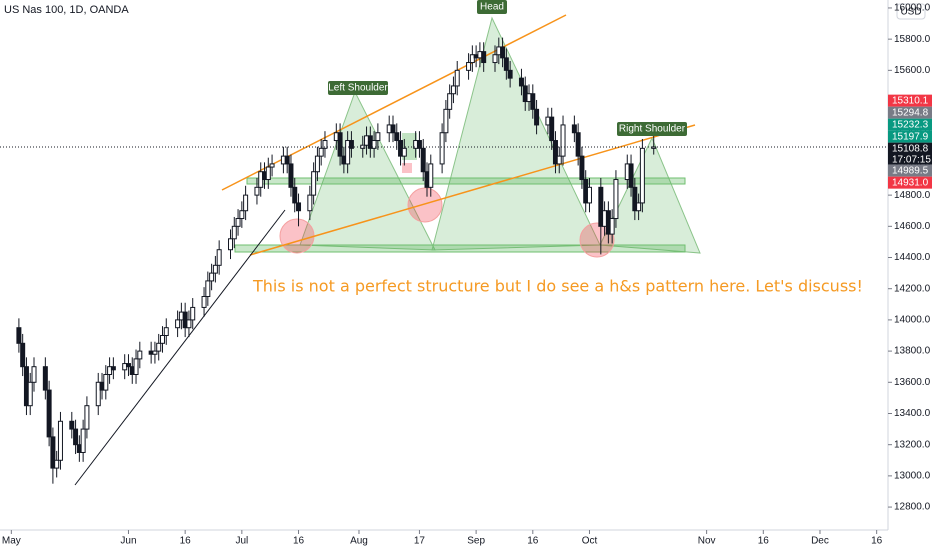  What do you see at coordinates (820, 541) in the screenshot?
I see `x-tick-label: Dec` at bounding box center [820, 541].